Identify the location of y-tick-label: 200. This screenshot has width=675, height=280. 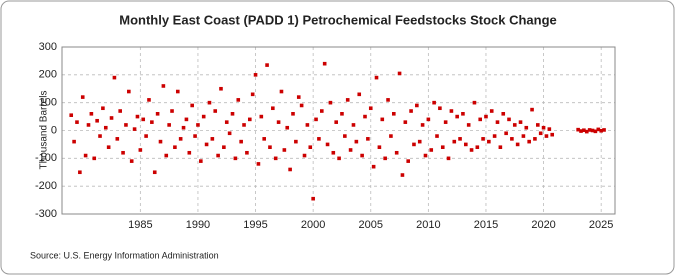
(48, 75).